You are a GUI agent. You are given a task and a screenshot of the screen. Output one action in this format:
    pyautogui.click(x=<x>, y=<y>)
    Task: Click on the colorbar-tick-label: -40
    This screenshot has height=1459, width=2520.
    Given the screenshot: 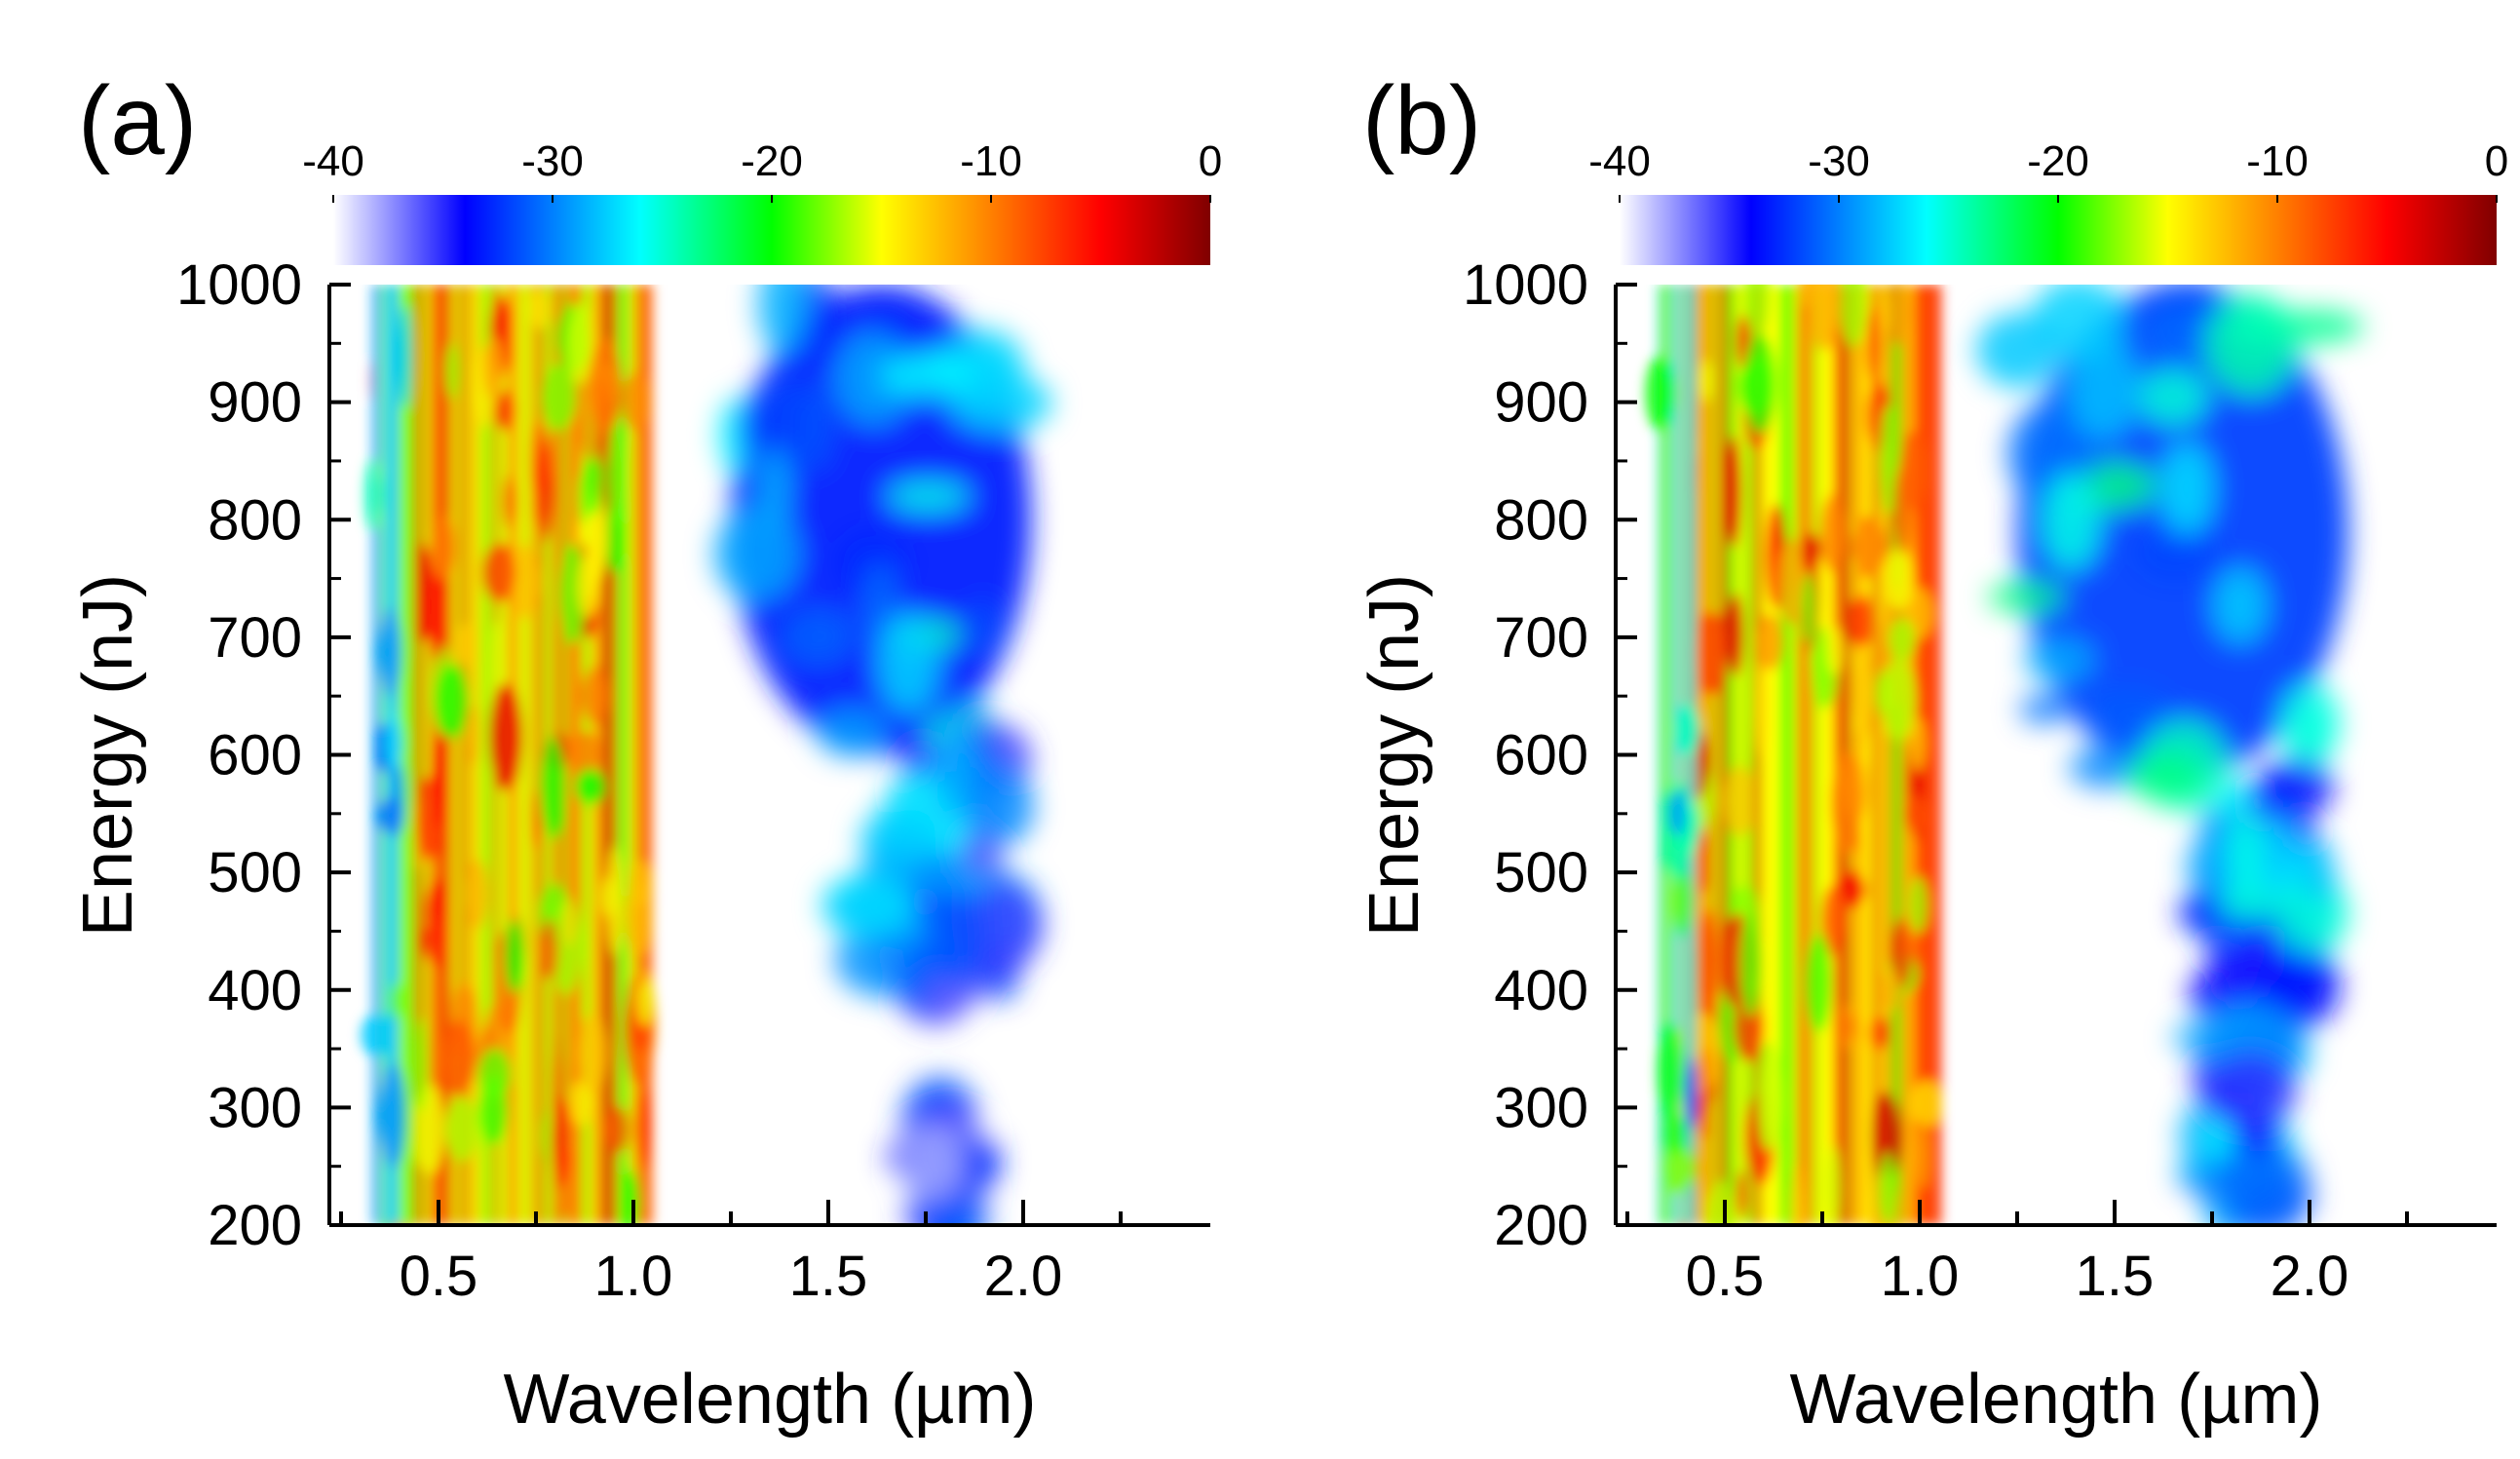 What is the action you would take?
    pyautogui.click(x=1619, y=161)
    